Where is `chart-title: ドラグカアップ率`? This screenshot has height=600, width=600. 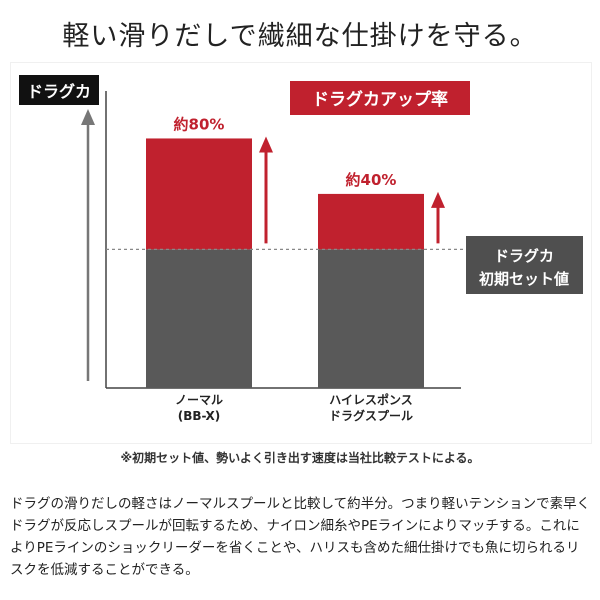 chart-title: ドラグカアップ率 is located at coordinates (380, 99).